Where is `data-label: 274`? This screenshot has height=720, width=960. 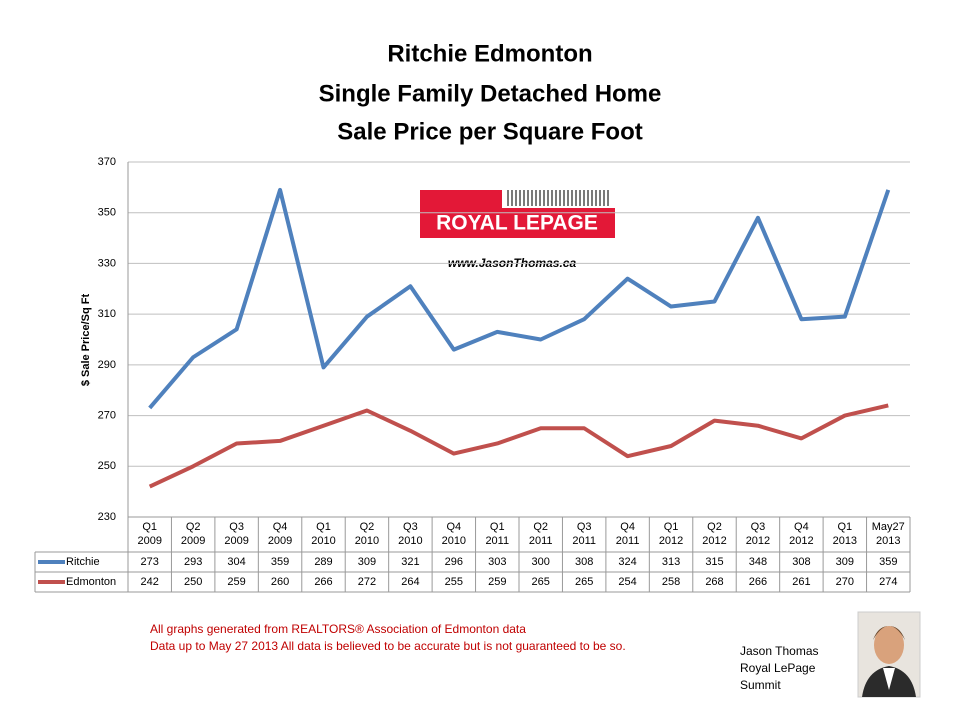 data-label: 274 is located at coordinates (888, 582).